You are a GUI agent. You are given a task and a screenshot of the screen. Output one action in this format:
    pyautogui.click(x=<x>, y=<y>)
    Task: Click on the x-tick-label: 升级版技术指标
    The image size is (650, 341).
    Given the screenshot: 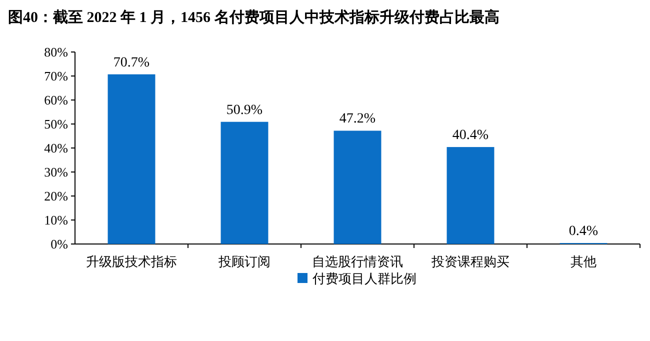 What is the action you would take?
    pyautogui.click(x=131, y=261)
    